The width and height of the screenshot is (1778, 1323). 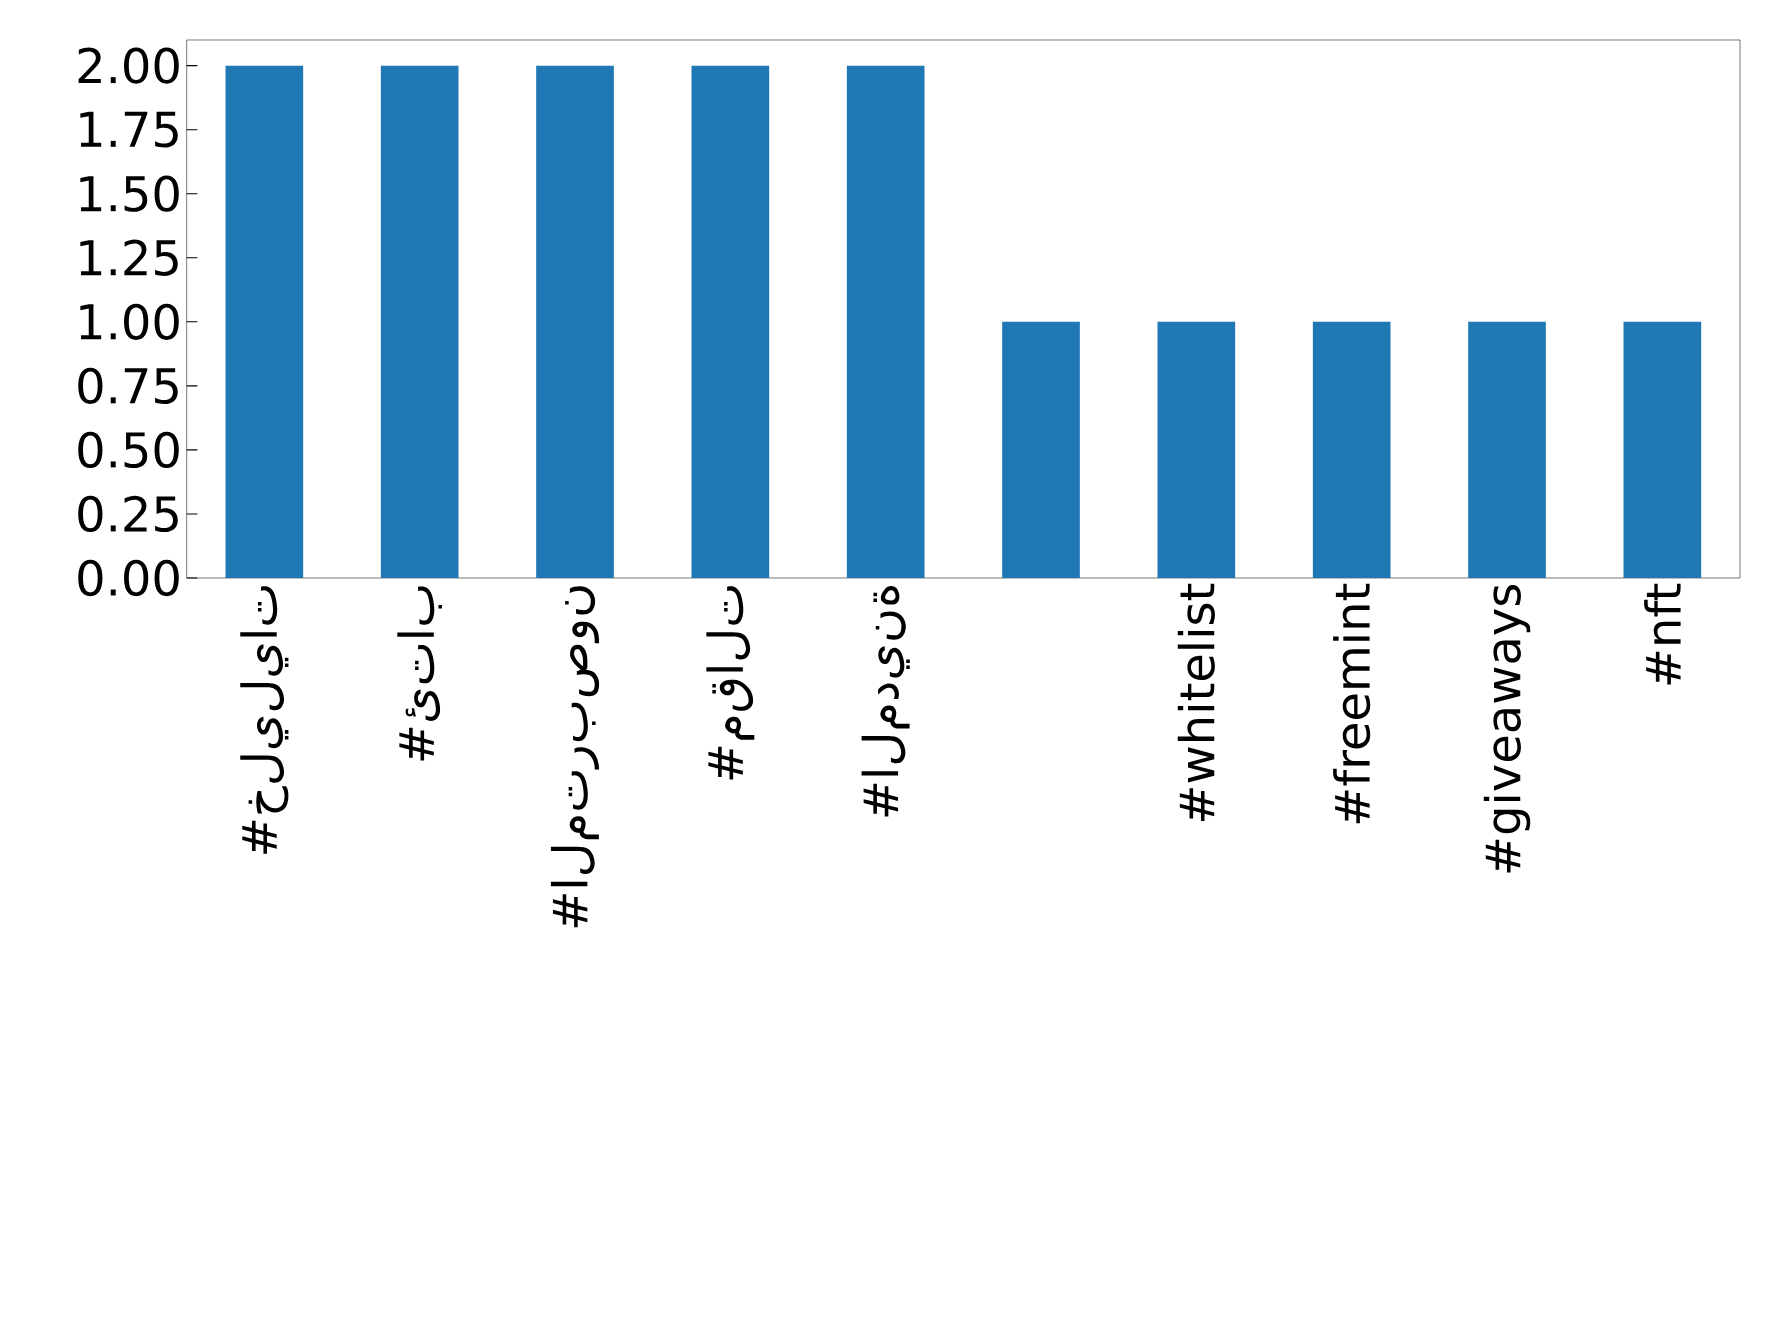 I want to click on x-tick-label: #ئتاب, so click(x=420, y=673).